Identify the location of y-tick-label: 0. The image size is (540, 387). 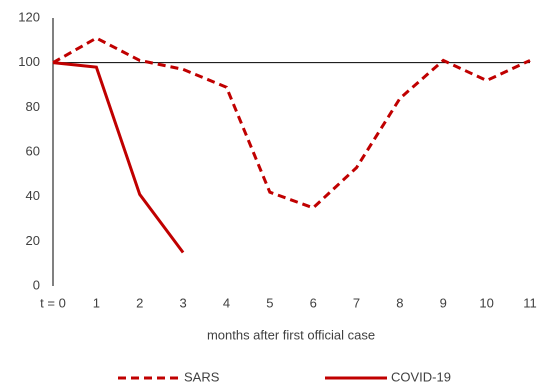
(36, 284).